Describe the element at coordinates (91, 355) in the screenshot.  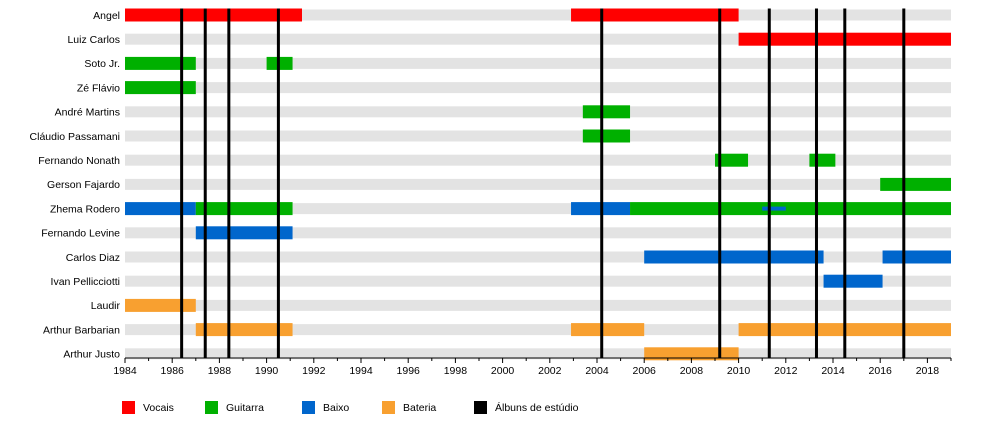
I see `member-label: Arthur Justo` at that location.